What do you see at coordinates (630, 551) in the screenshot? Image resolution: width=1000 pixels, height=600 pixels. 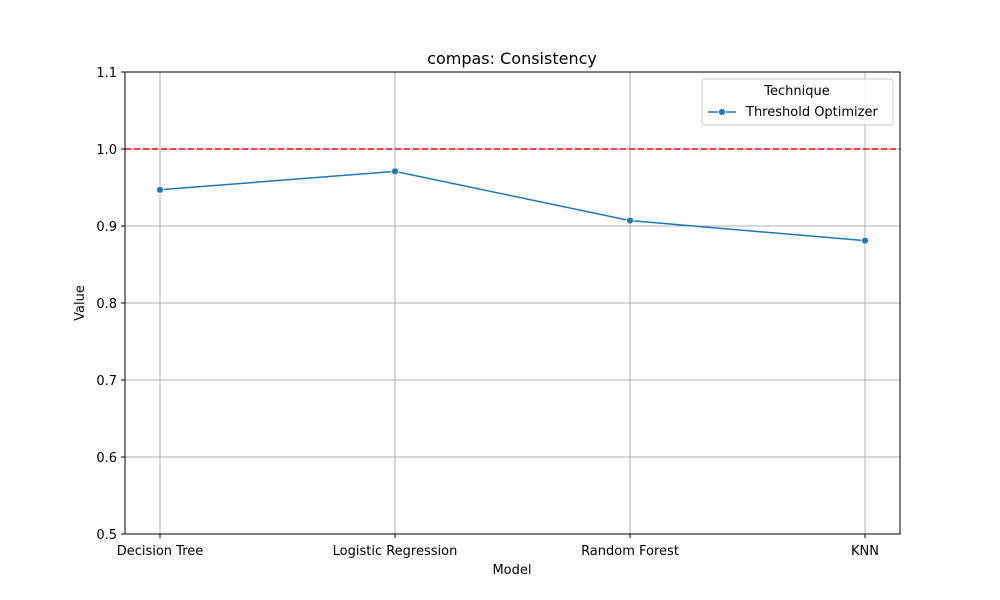 I see `x-tick-label: Random Forest` at bounding box center [630, 551].